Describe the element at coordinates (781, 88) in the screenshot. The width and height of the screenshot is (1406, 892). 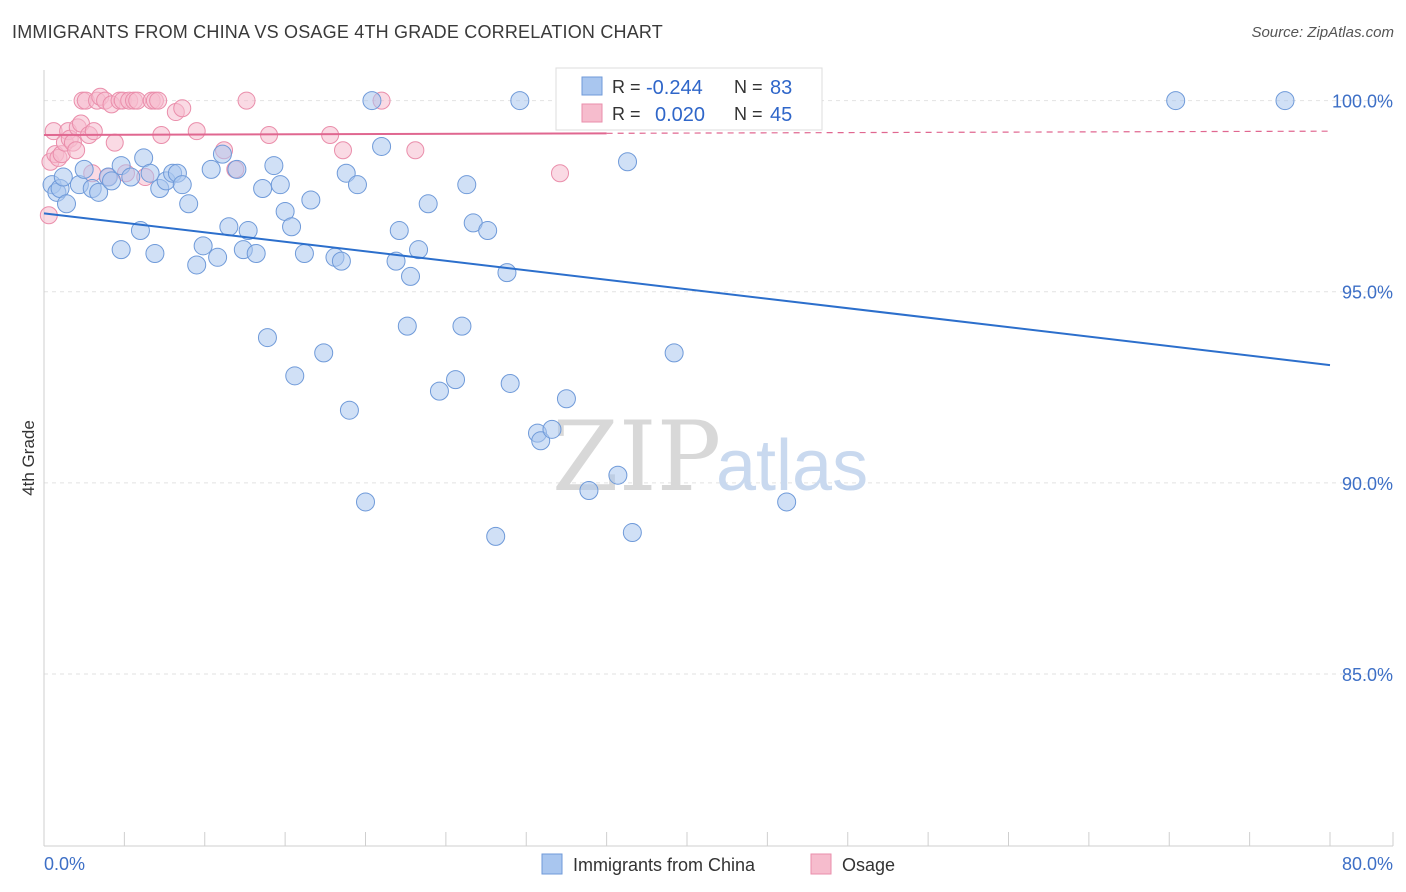
I see `stats-n-value-china: 83` at that location.